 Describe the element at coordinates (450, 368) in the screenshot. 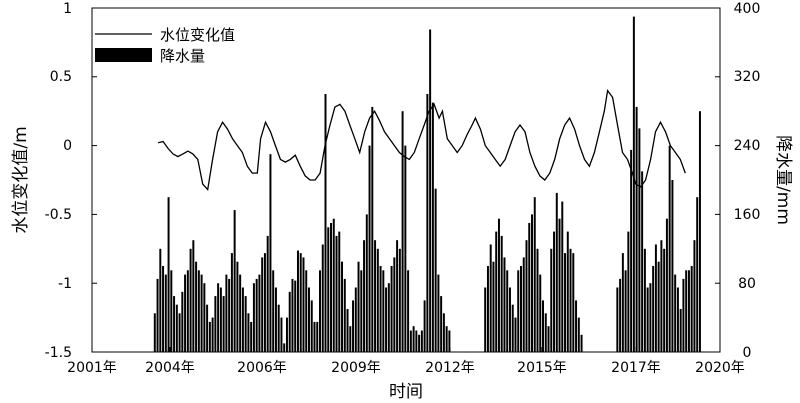

I see `x-tick-label: 2012年` at that location.